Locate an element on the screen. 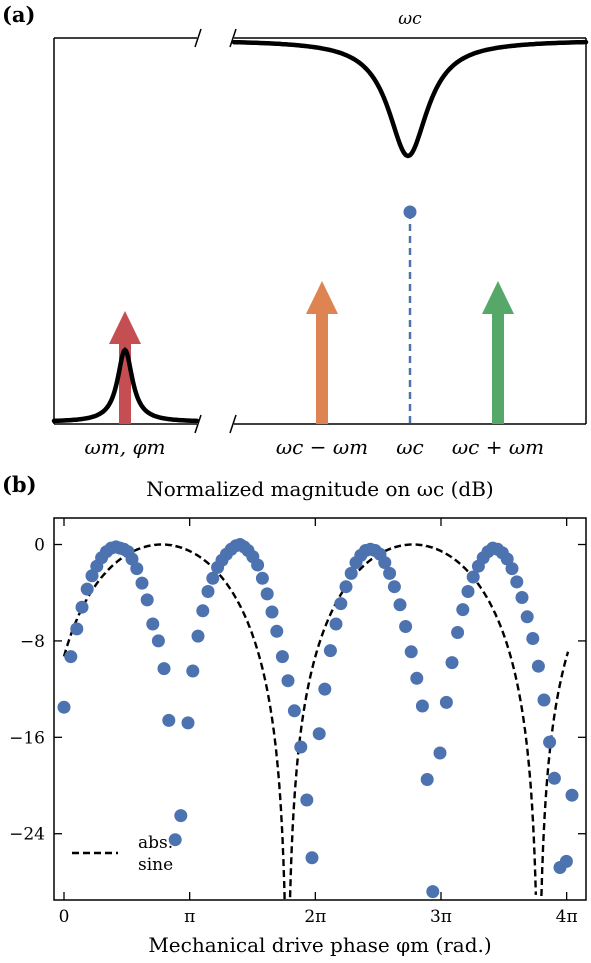  upper-sideband-label: ωc + ωm is located at coordinates (498, 447).